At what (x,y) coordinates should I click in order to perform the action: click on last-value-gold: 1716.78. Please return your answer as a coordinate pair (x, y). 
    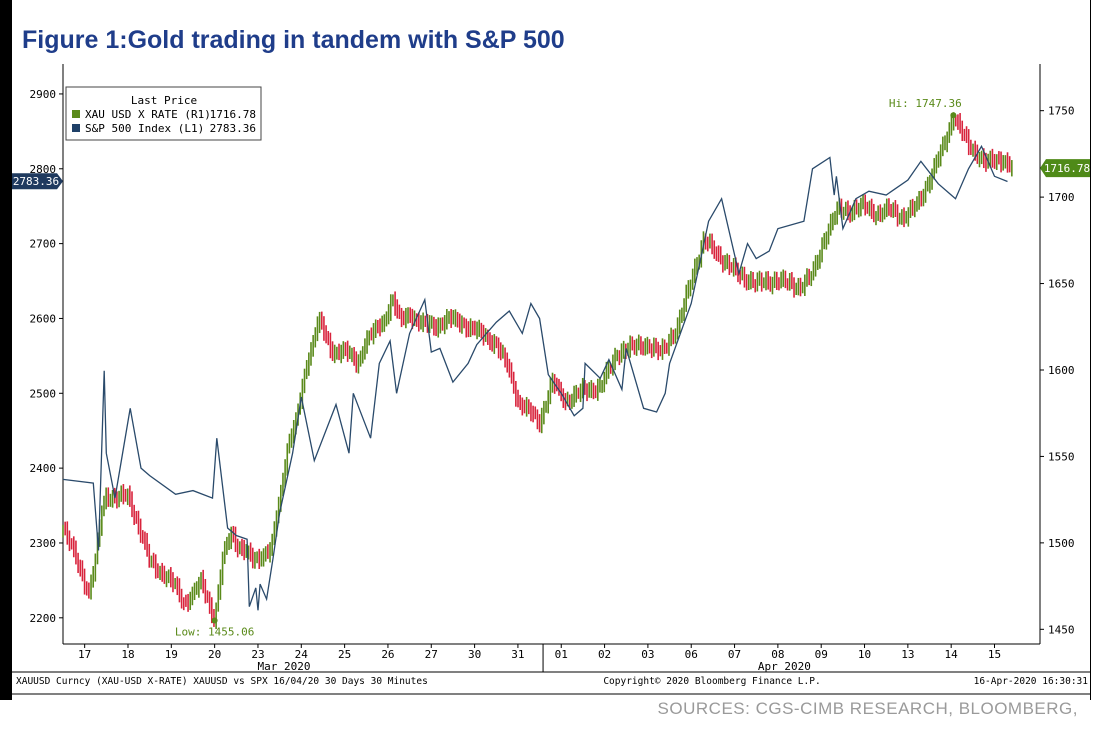
    Looking at the image, I should click on (1067, 168).